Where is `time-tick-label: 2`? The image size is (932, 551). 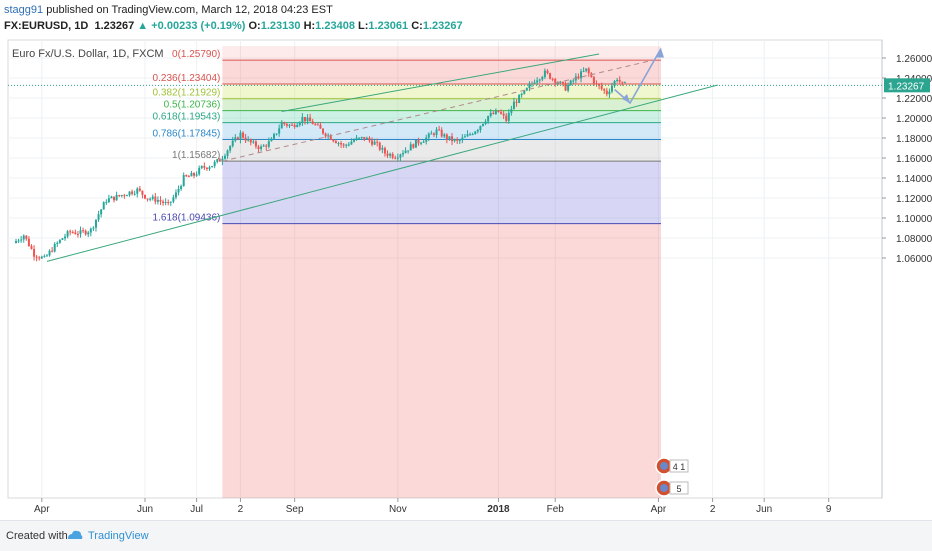
time-tick-label: 2 is located at coordinates (241, 509).